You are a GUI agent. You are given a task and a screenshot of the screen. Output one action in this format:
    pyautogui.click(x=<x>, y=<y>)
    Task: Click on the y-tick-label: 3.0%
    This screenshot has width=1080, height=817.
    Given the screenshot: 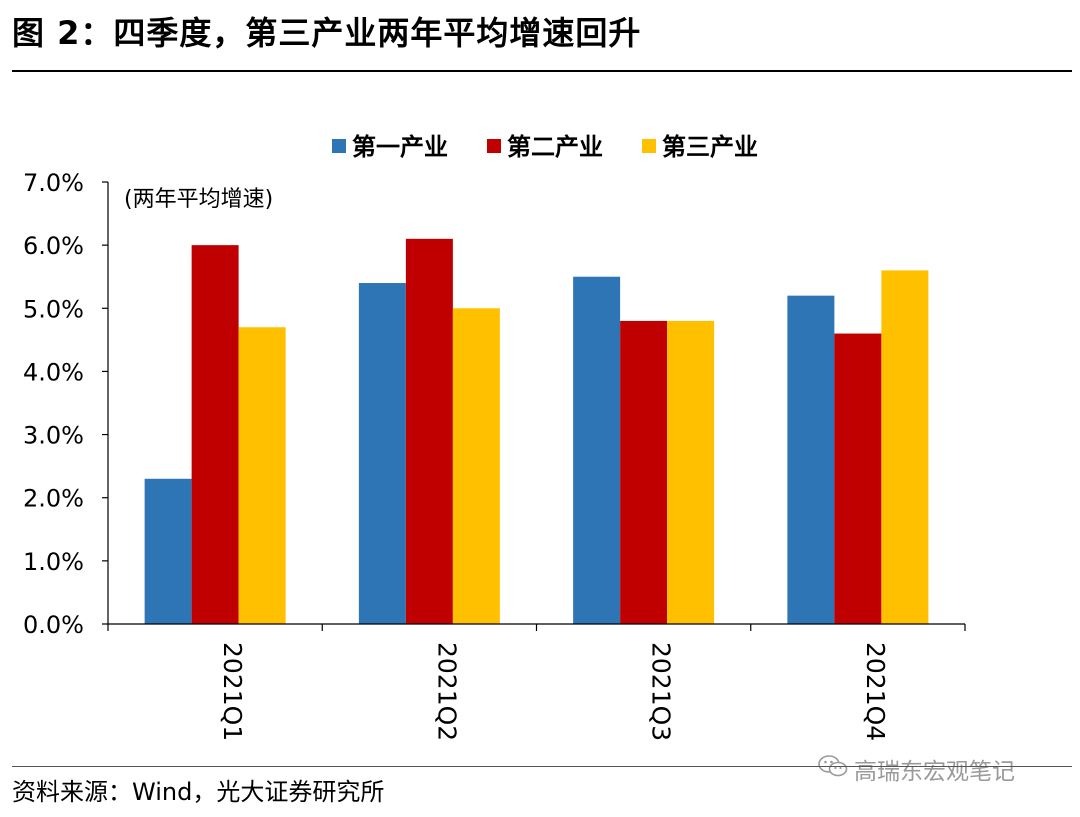 What is the action you would take?
    pyautogui.click(x=53, y=436)
    